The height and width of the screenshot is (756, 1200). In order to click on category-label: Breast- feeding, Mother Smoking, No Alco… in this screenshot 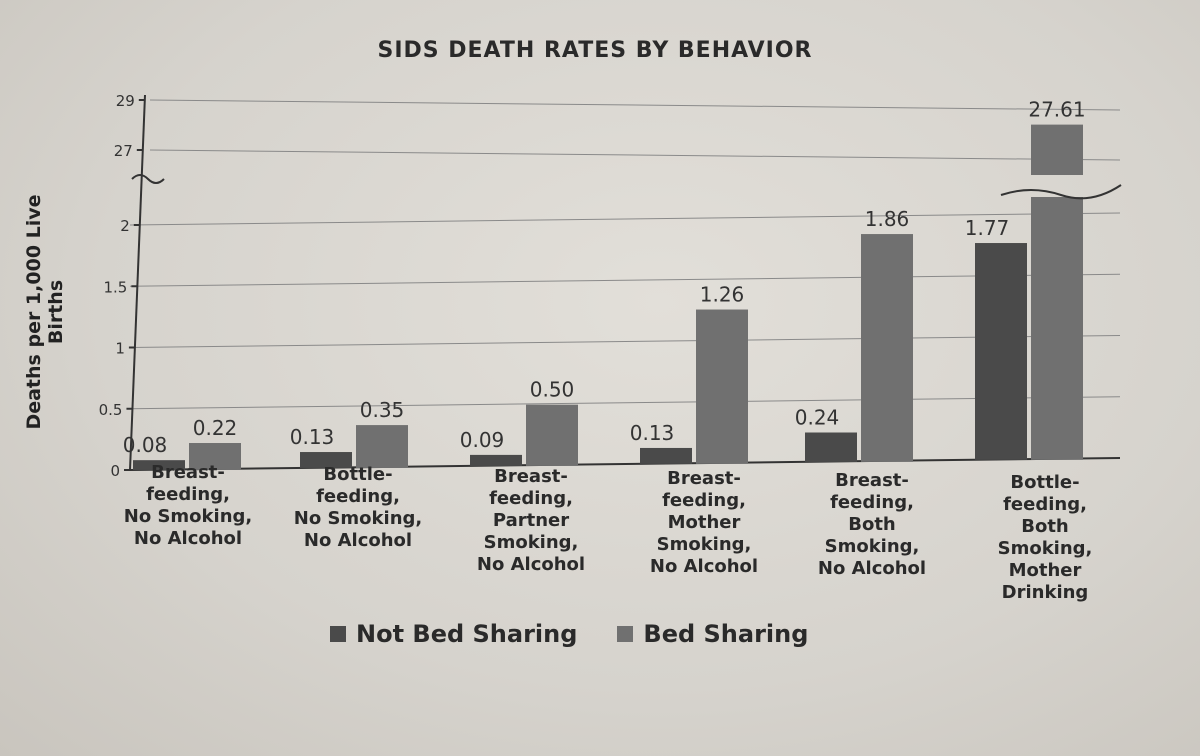, I will do `click(704, 522)`.